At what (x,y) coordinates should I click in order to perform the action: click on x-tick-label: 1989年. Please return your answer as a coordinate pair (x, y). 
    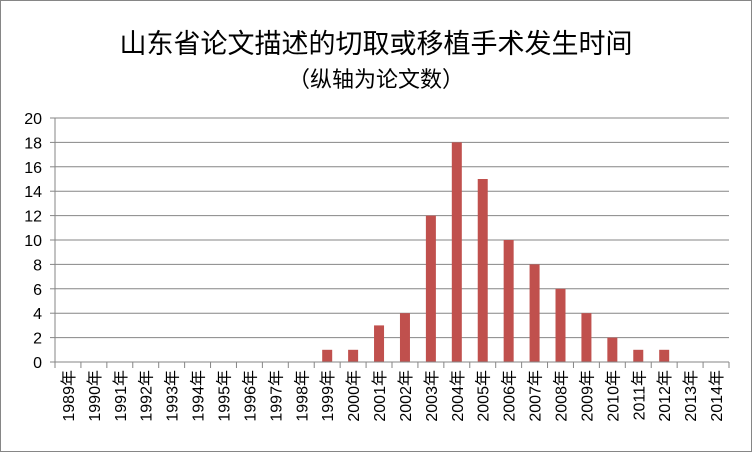
    Looking at the image, I should click on (69, 396).